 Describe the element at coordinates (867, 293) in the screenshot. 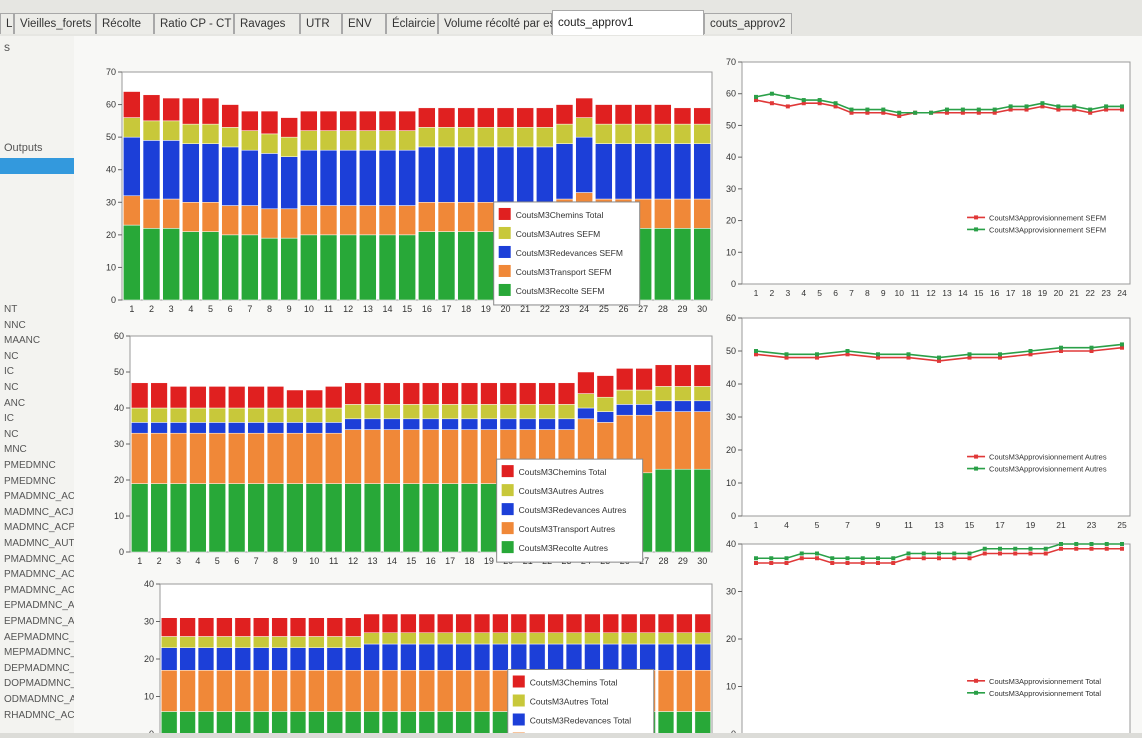

I see `x-tick-label: 8` at that location.